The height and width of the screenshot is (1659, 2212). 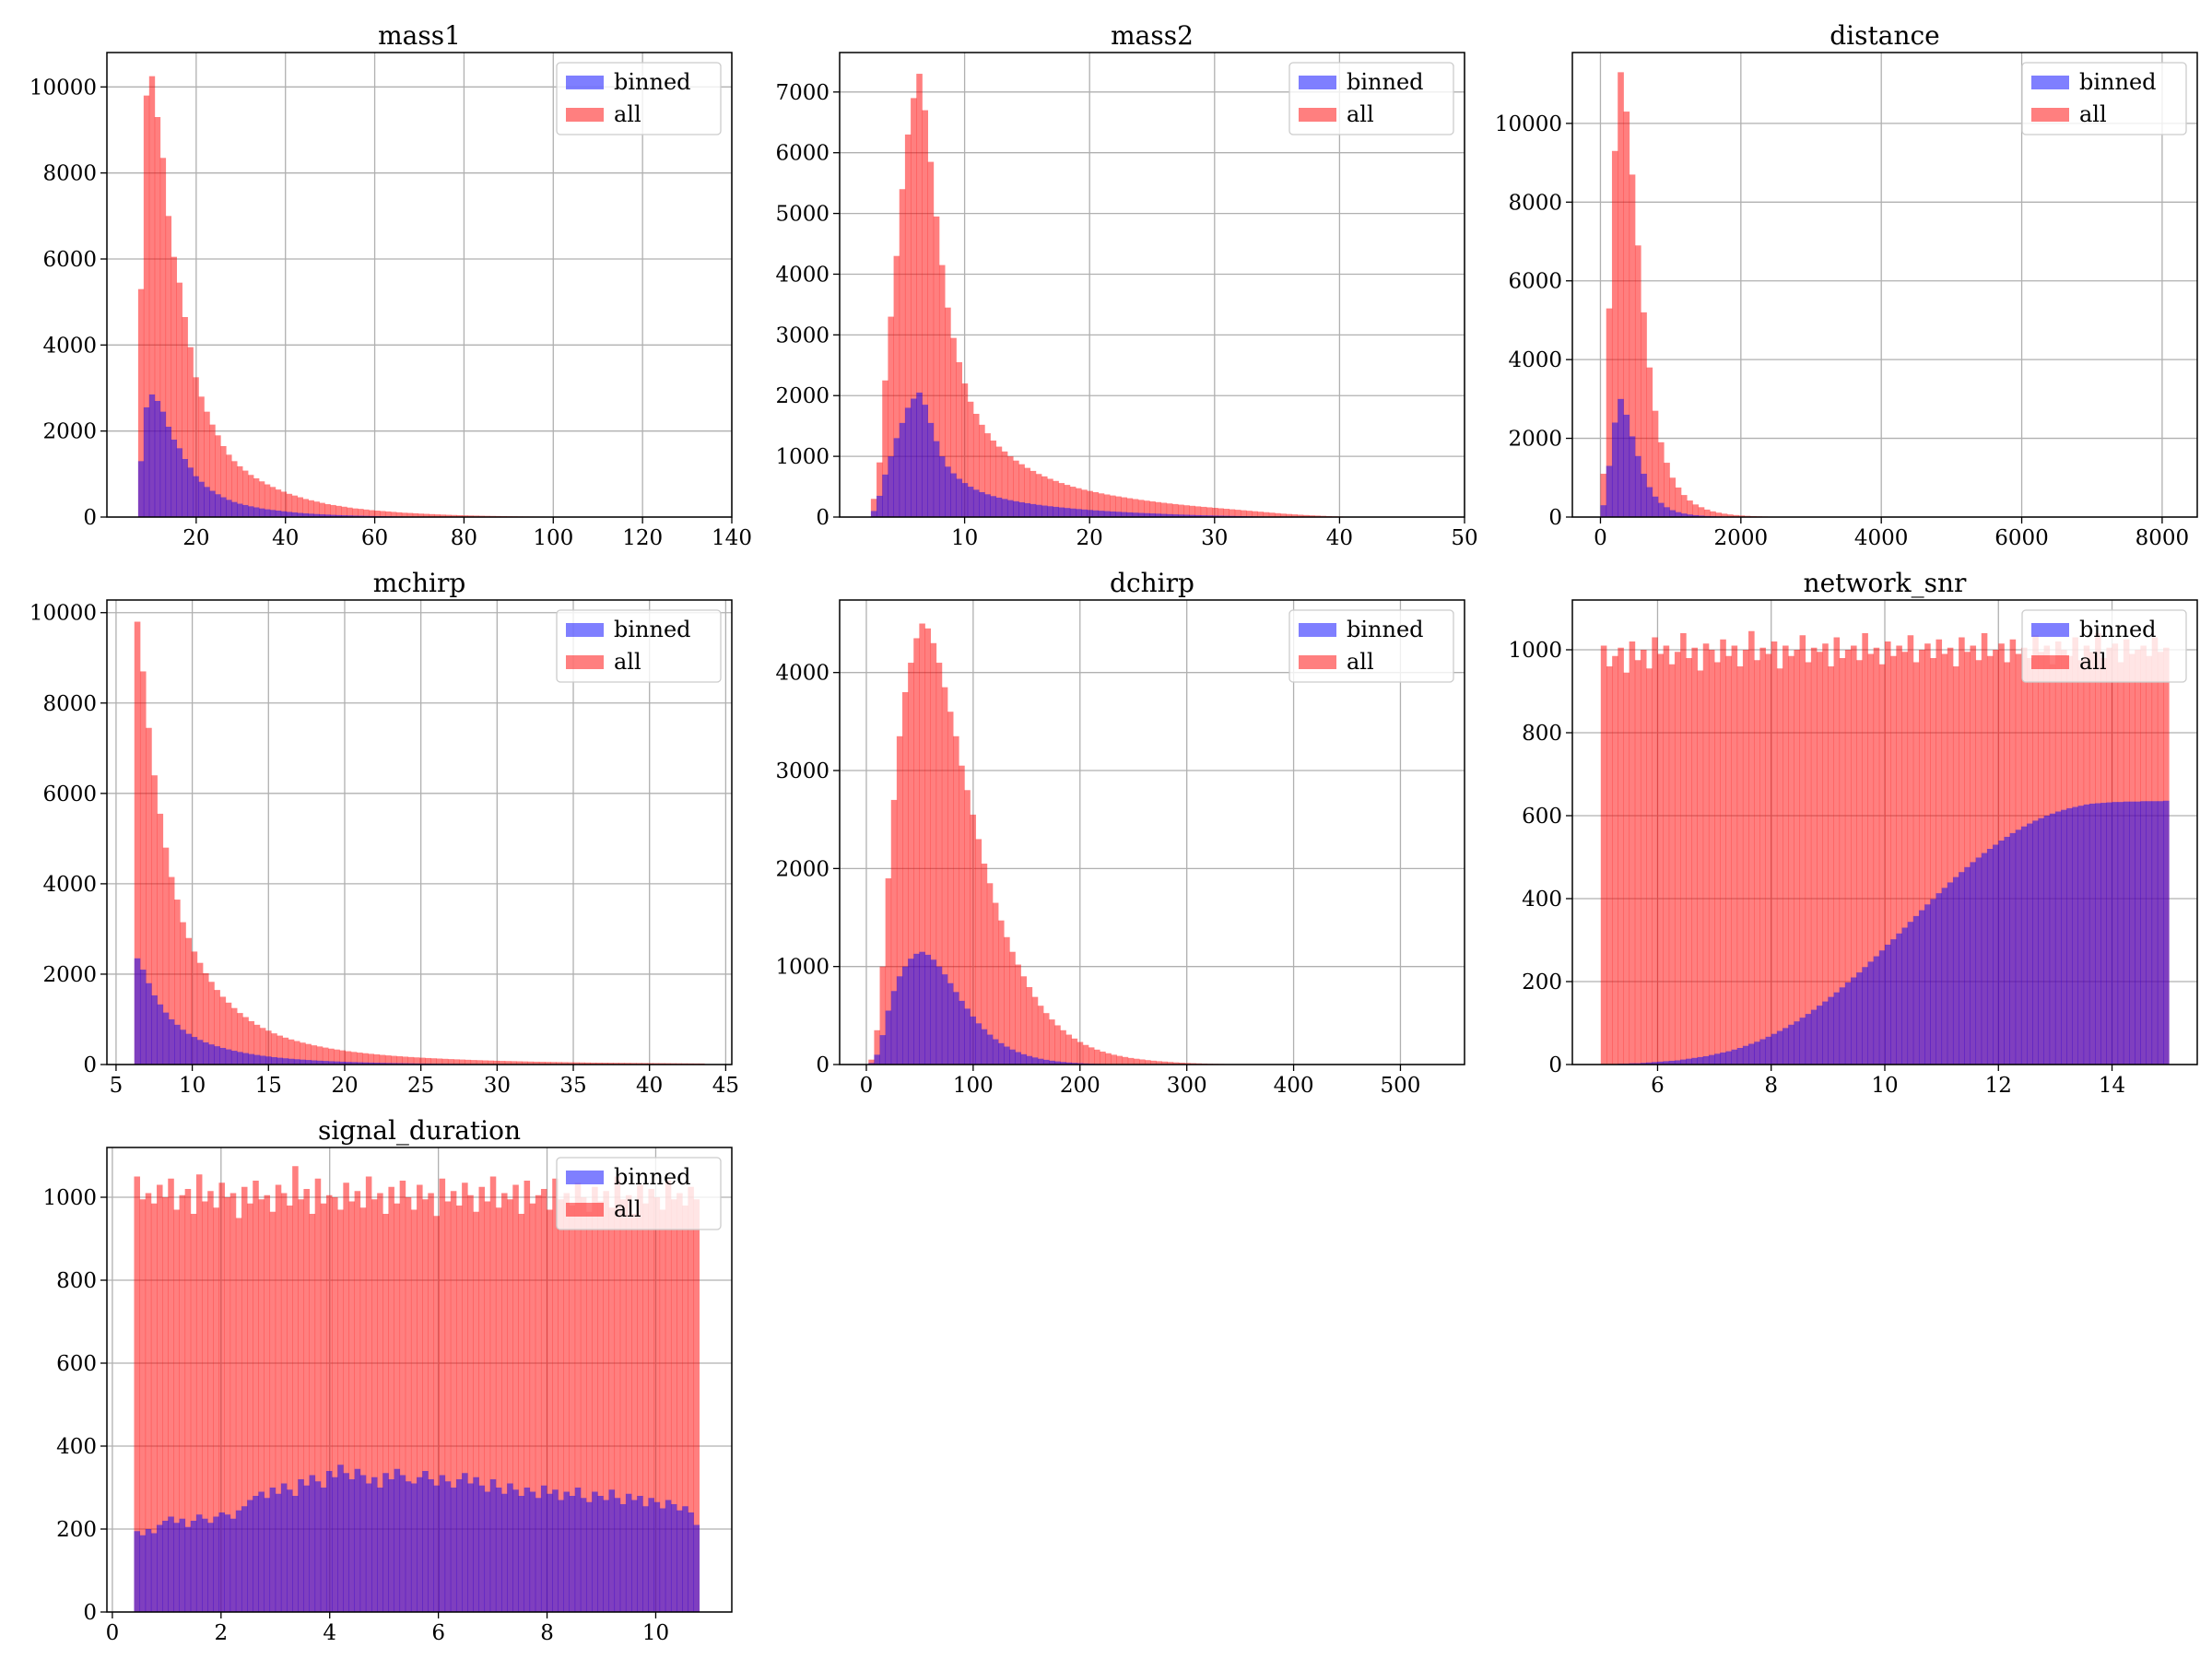 What do you see at coordinates (1371, 646) in the screenshot?
I see `legend: binned all` at bounding box center [1371, 646].